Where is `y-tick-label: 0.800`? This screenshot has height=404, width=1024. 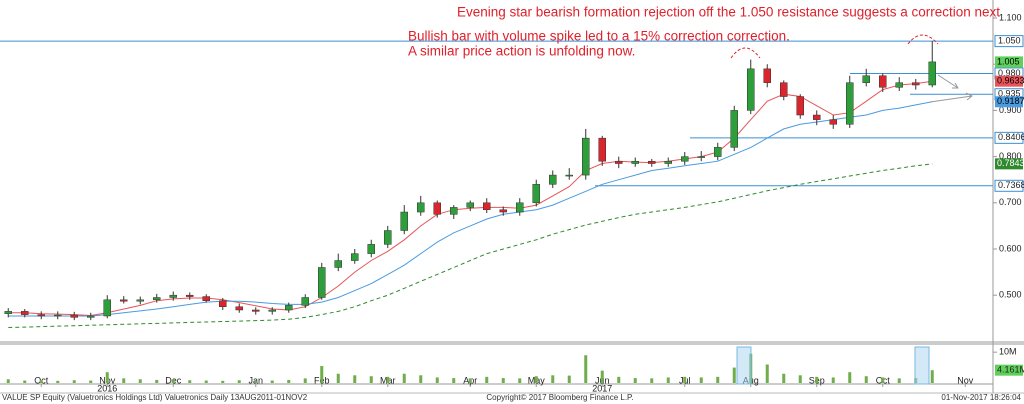
y-tick-label: 0.800 is located at coordinates (1010, 156).